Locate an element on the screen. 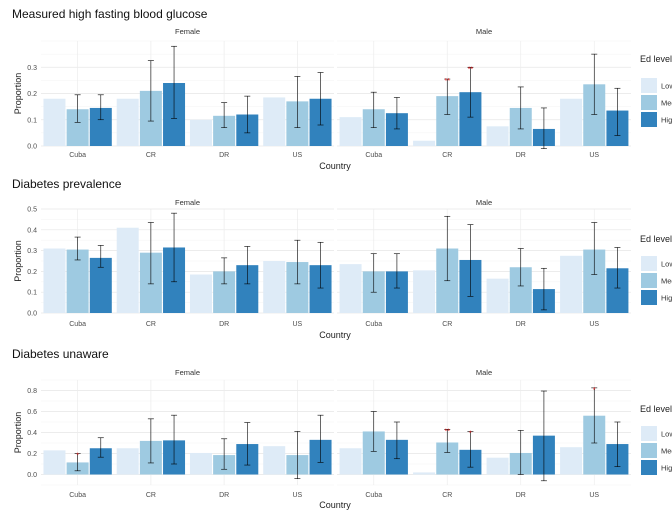 The height and width of the screenshot is (512, 672). y-tick-label: 0.4 is located at coordinates (32, 433).